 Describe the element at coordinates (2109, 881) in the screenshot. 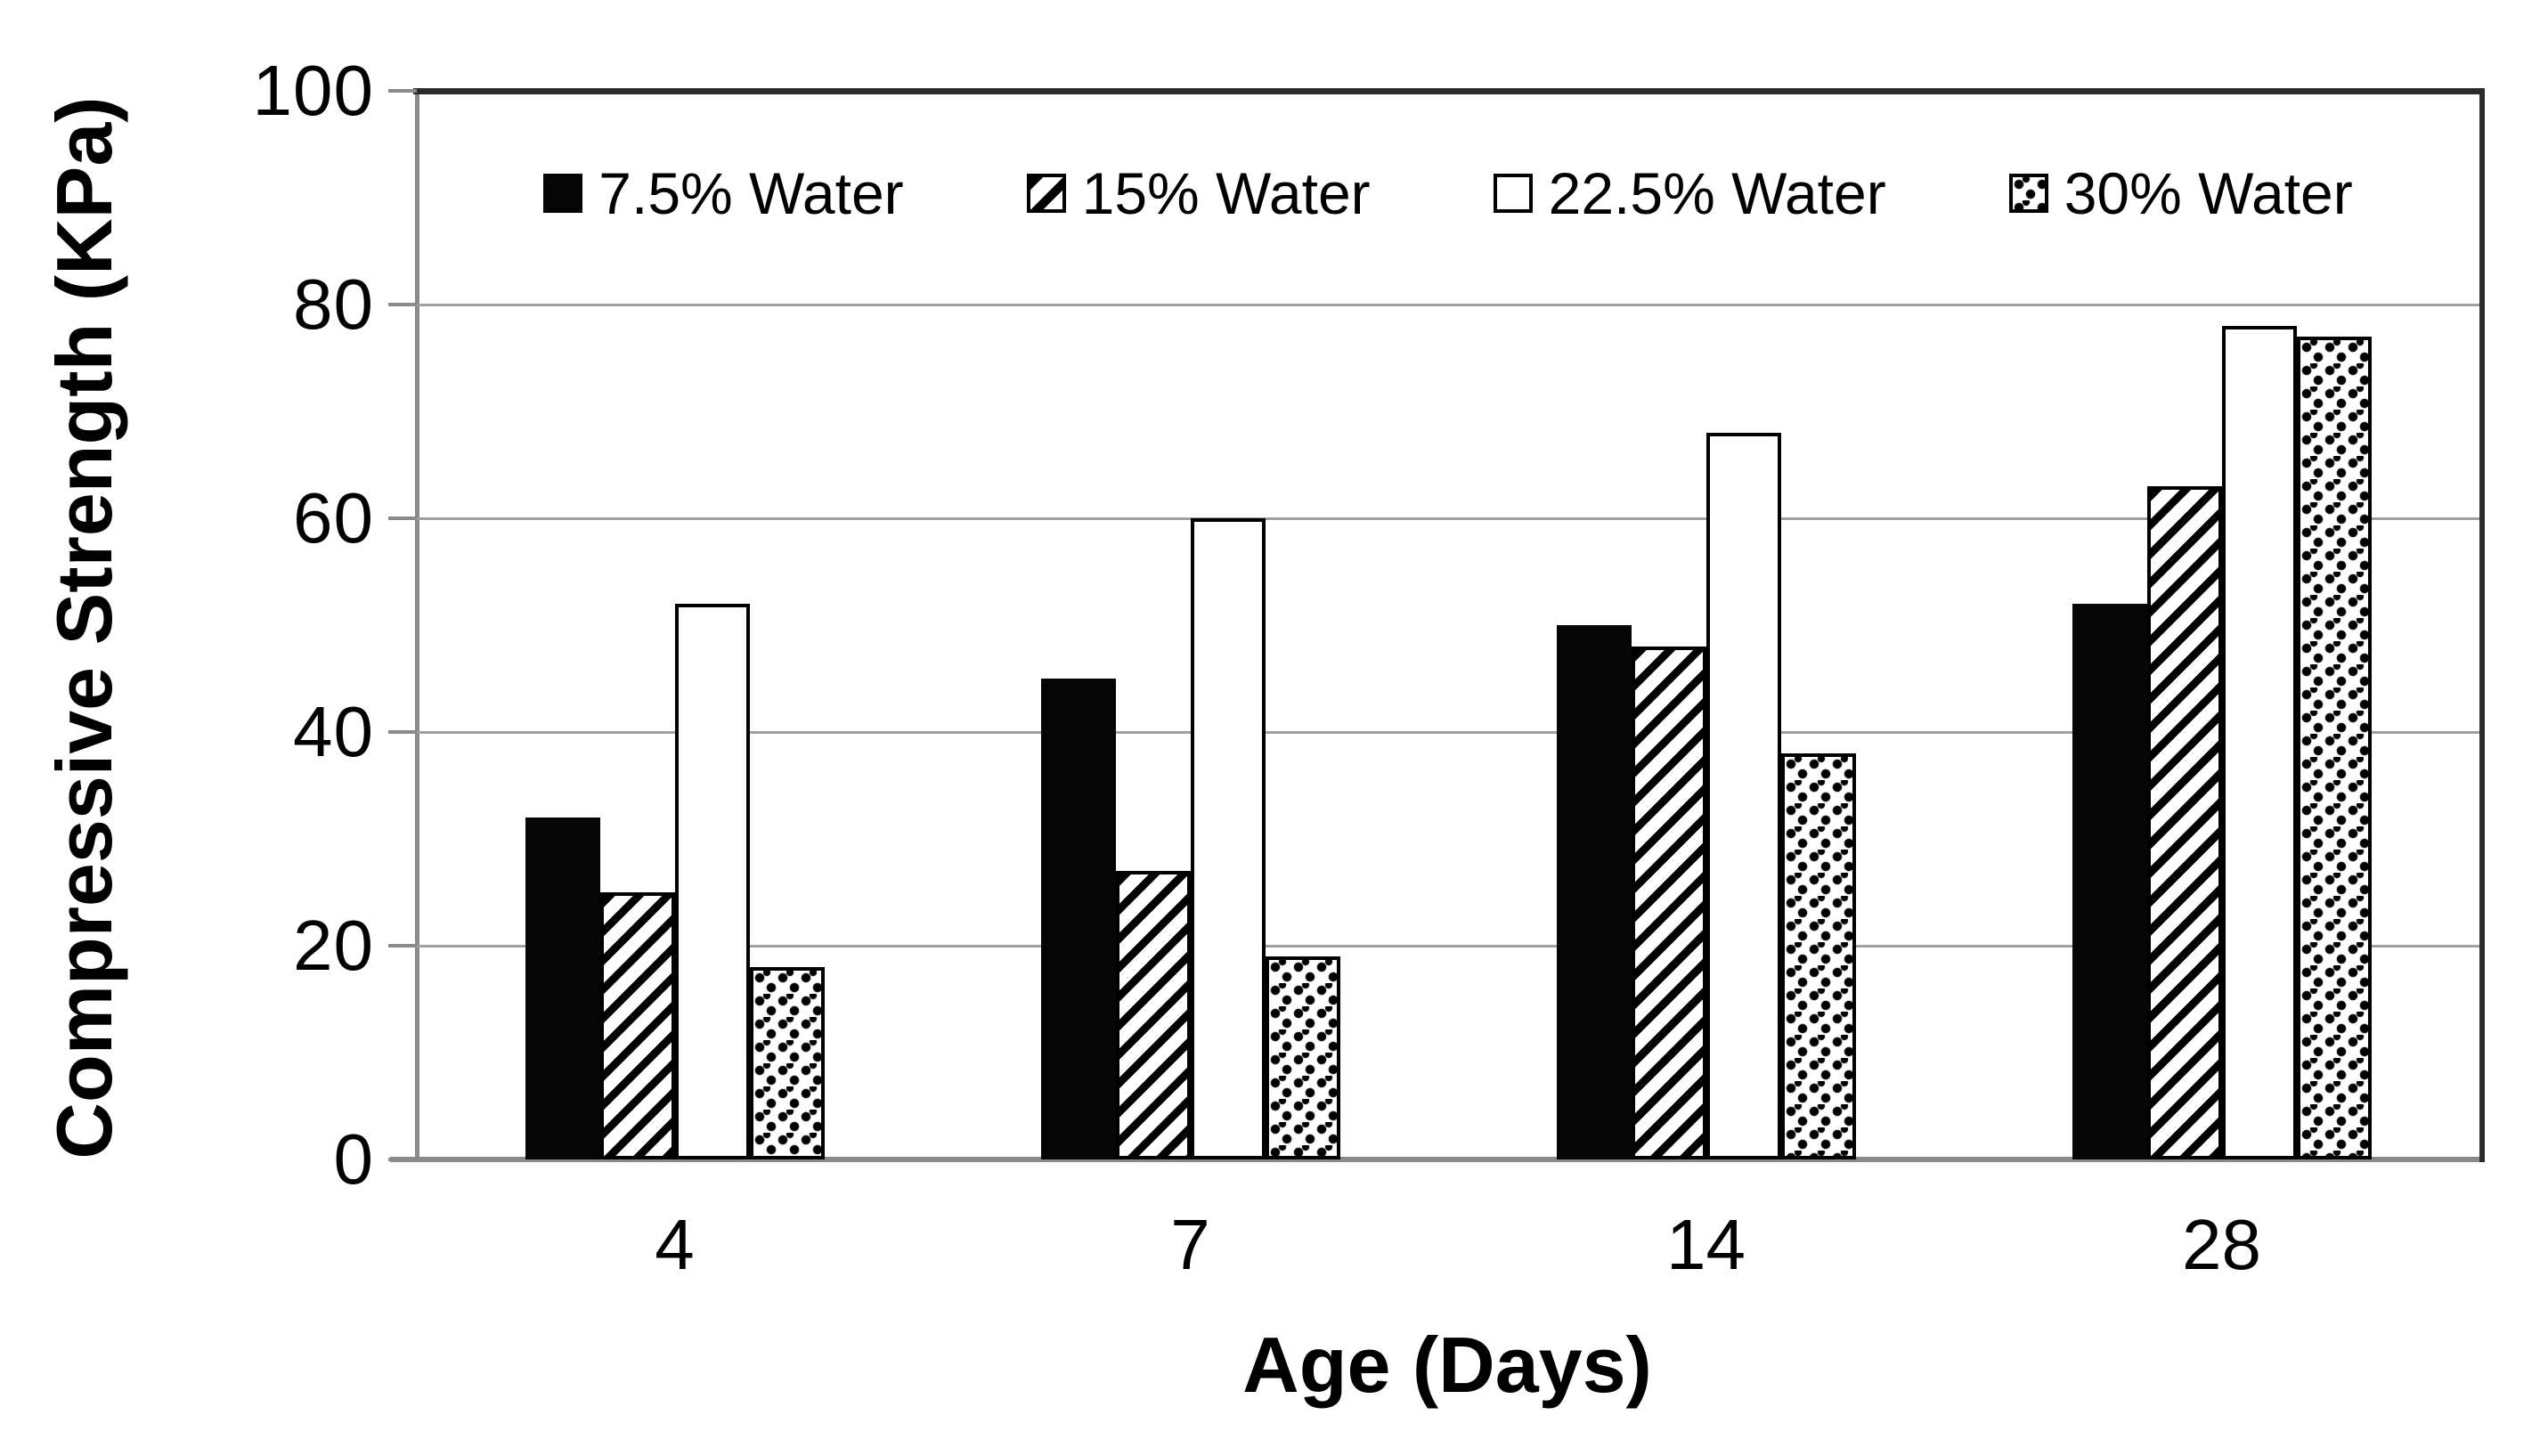

I see `bar-7.5-water-age-28` at that location.